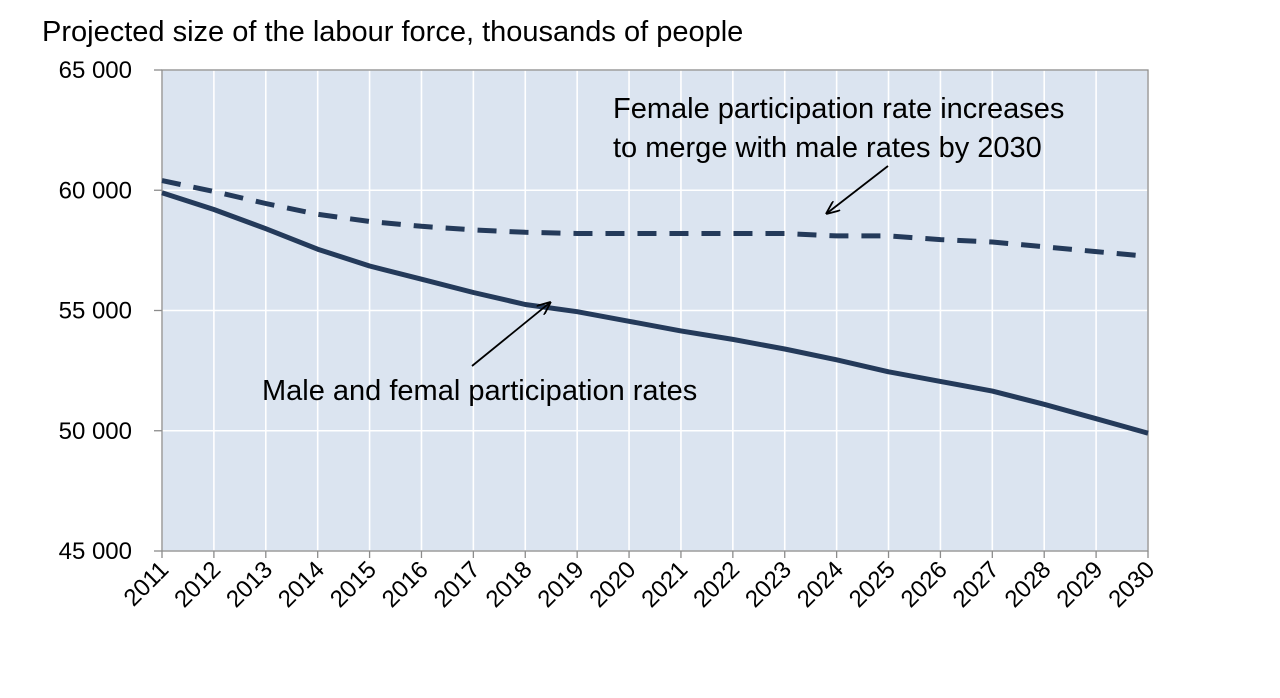 This screenshot has height=698, width=1280. I want to click on x-tick-label: 2015, so click(353, 584).